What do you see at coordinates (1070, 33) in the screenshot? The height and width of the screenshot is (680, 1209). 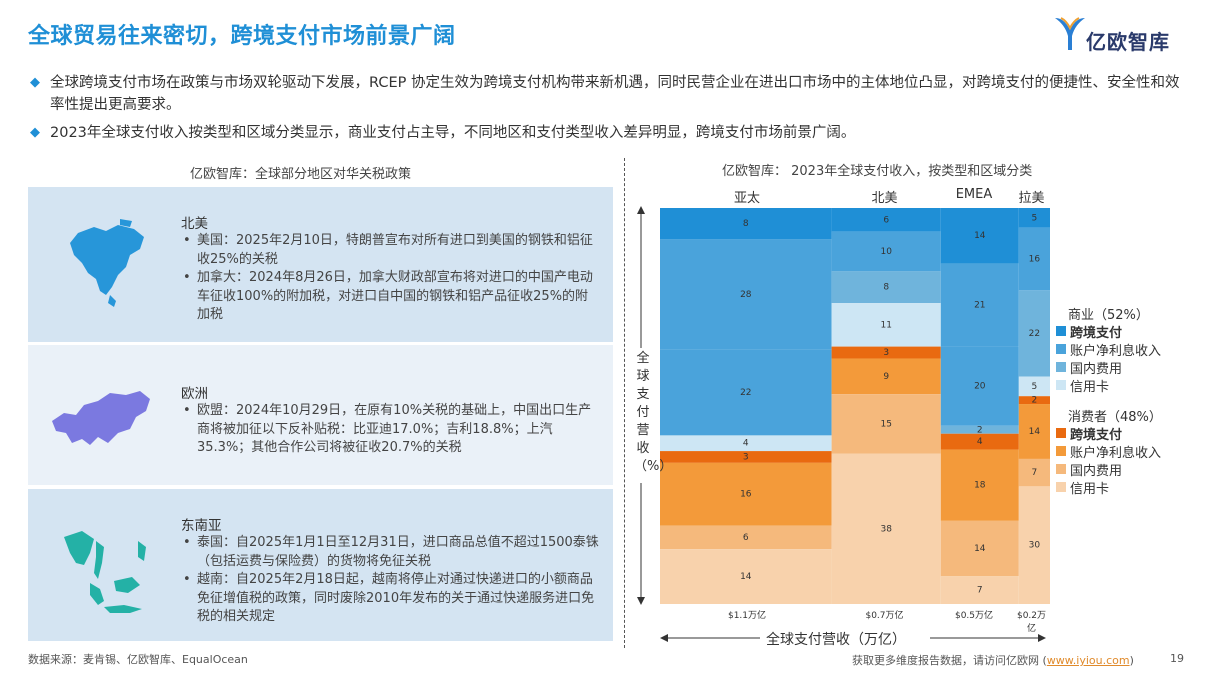 I see `logo-icon` at bounding box center [1070, 33].